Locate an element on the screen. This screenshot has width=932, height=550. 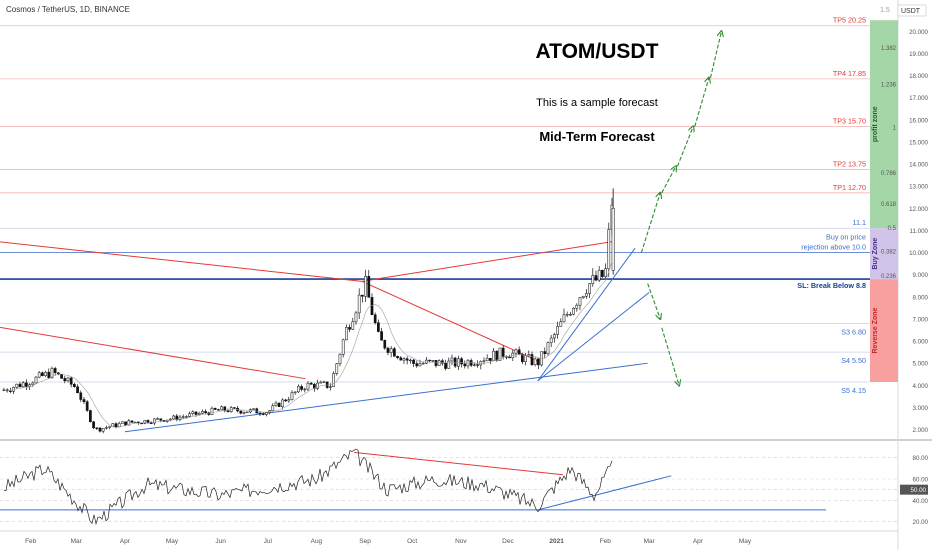
rsi-support-trendline is located at coordinates (604, 493).